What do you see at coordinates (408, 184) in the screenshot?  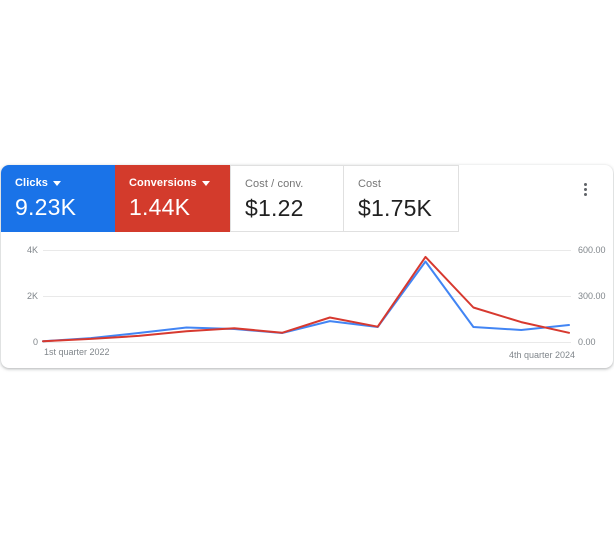 I see `scorecard-cost-label: Cost` at bounding box center [408, 184].